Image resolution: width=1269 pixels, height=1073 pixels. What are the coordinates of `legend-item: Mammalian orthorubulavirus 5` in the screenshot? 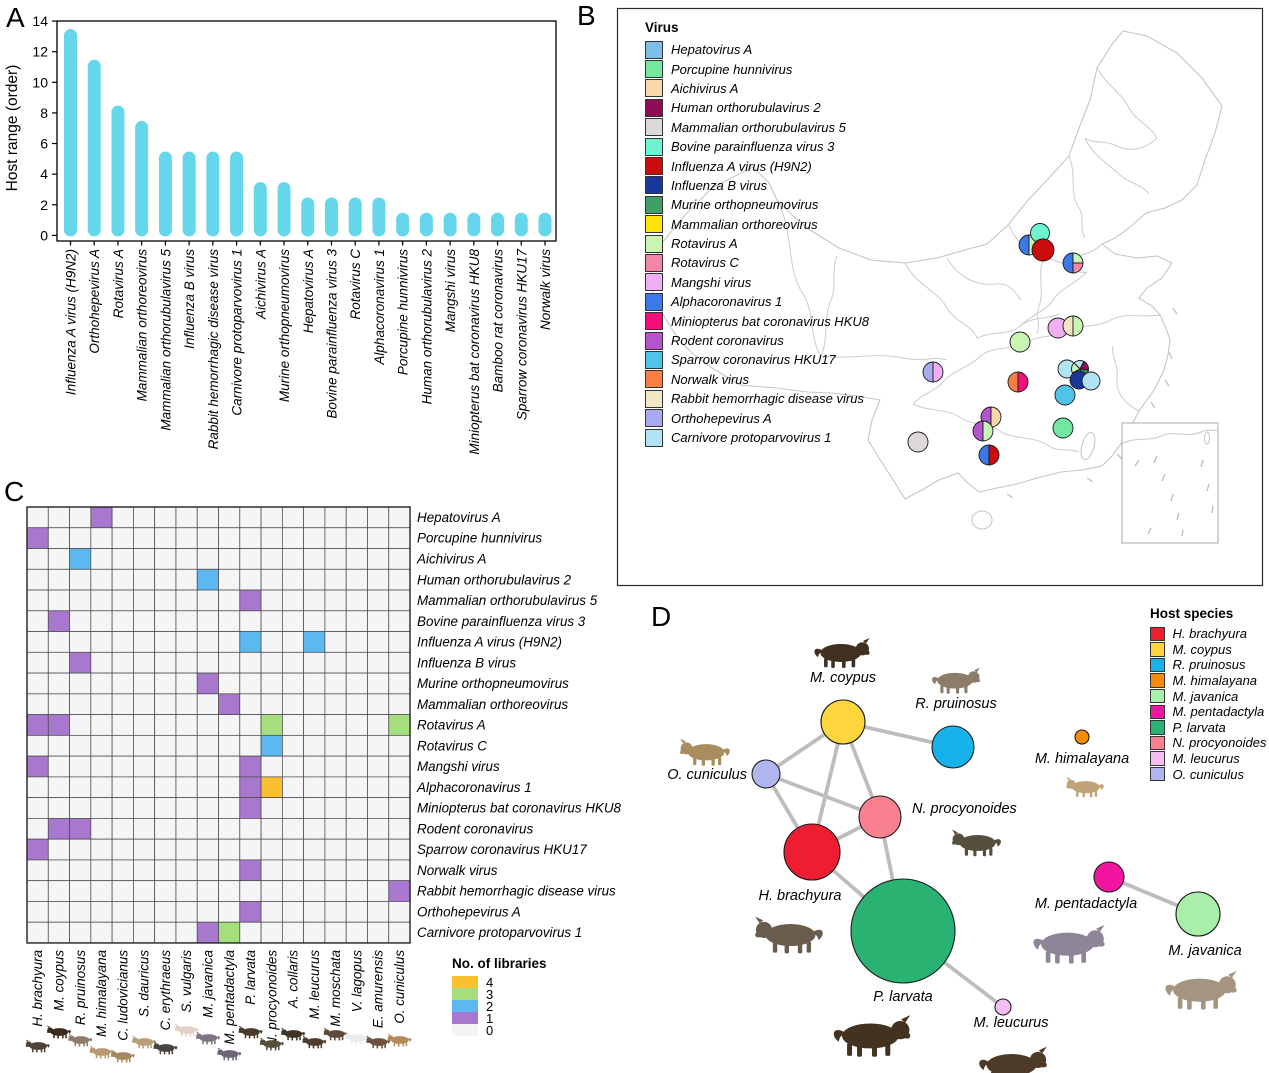 It's located at (757, 127).